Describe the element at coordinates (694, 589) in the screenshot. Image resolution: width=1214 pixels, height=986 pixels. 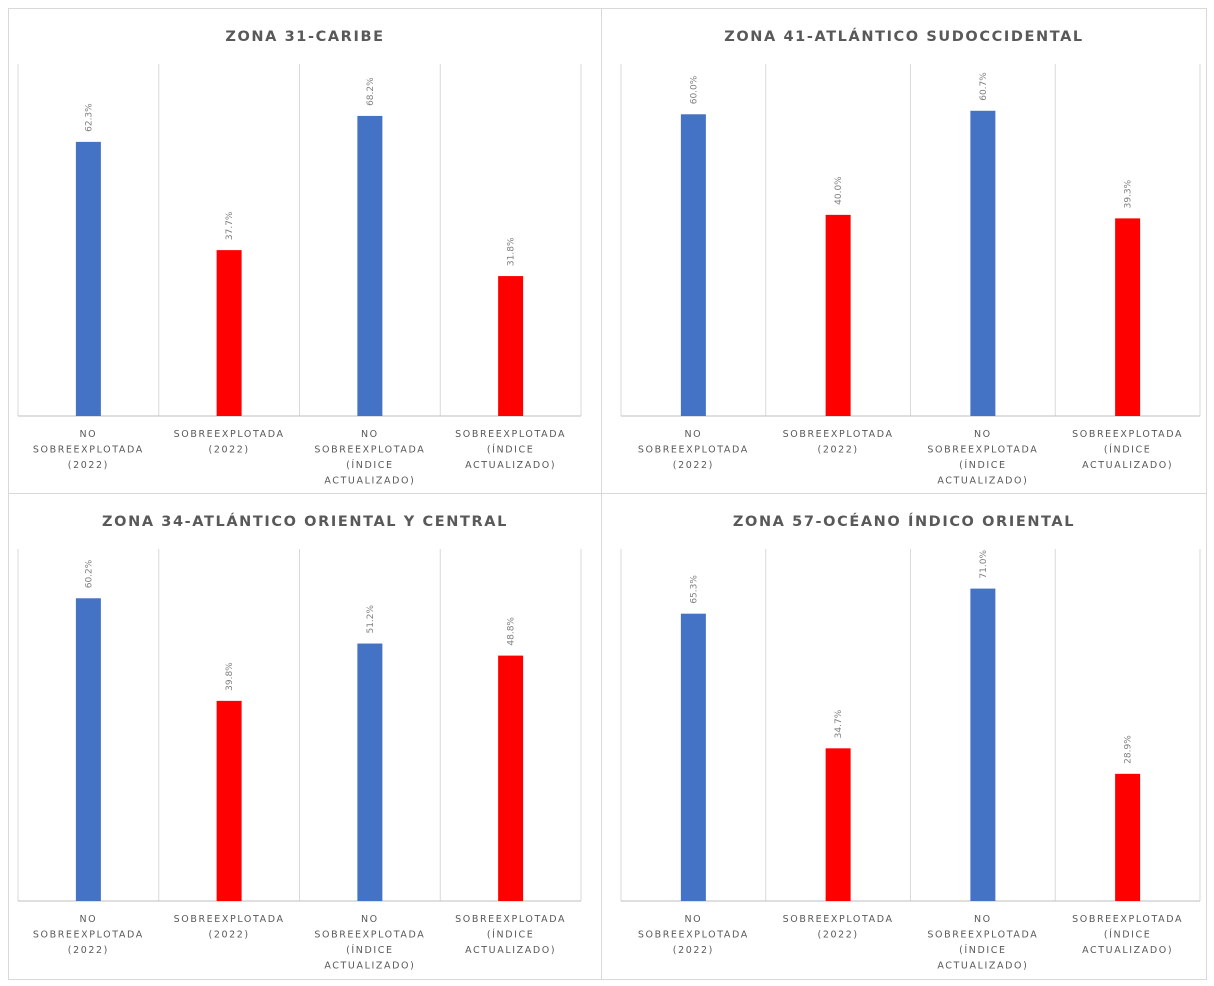
I see `data-label: 65.3%` at that location.